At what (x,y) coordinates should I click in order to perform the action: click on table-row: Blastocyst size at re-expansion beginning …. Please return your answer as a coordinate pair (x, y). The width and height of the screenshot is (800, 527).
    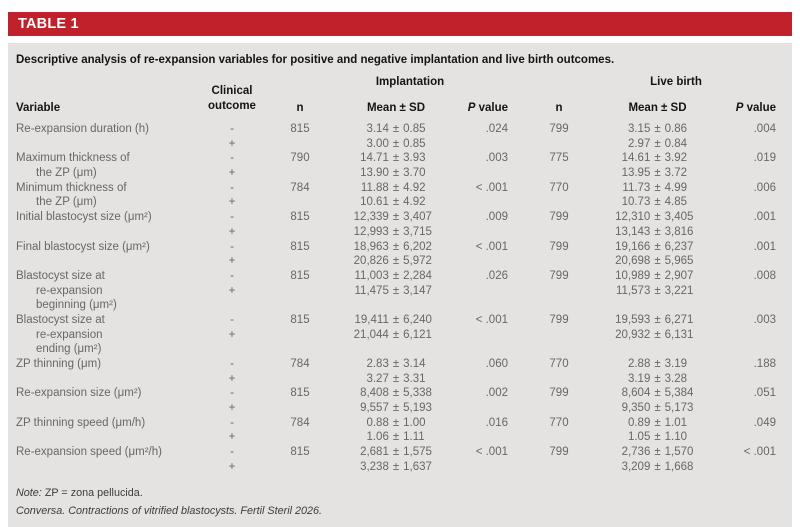
    Looking at the image, I should click on (400, 291).